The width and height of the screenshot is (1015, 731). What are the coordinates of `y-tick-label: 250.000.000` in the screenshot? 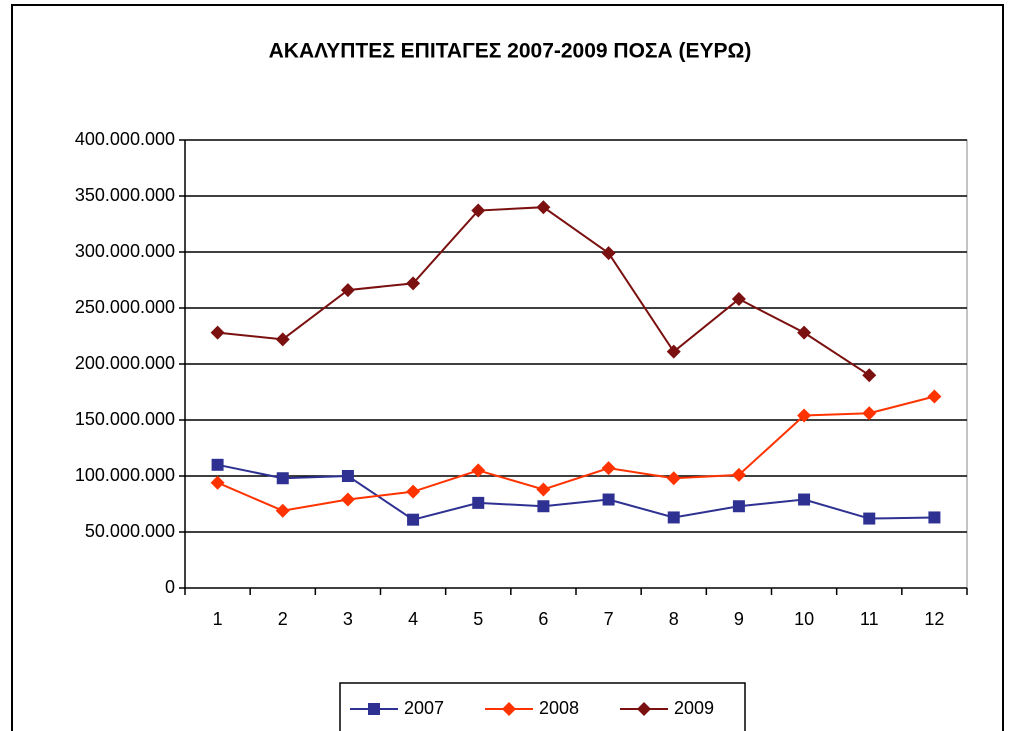 It's located at (125, 307).